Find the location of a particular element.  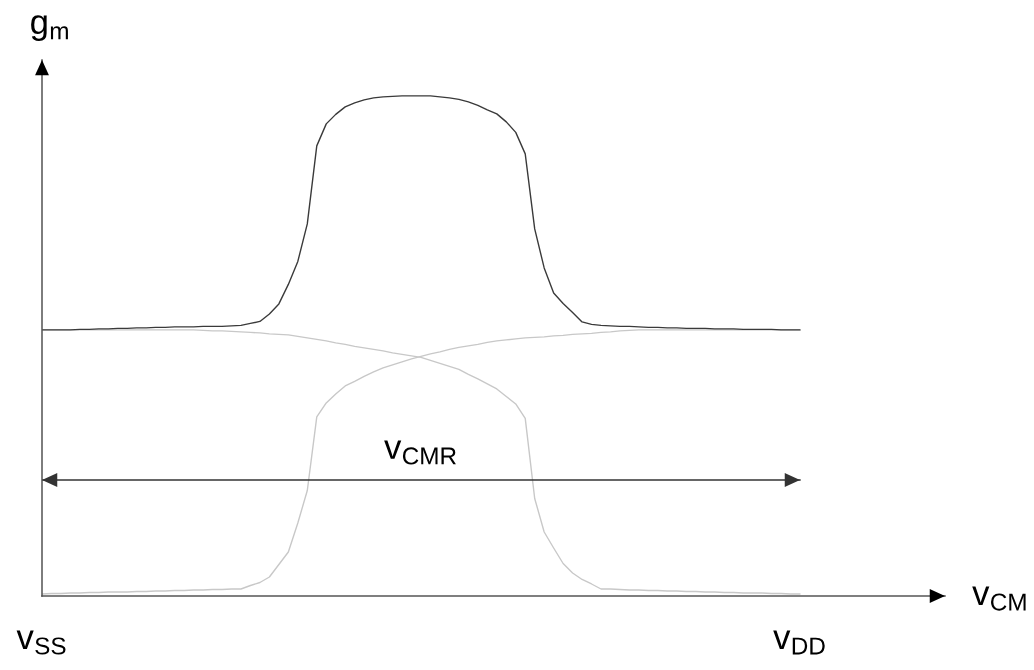

x-tick-label: v$_{DD}$ is located at coordinates (799, 642).